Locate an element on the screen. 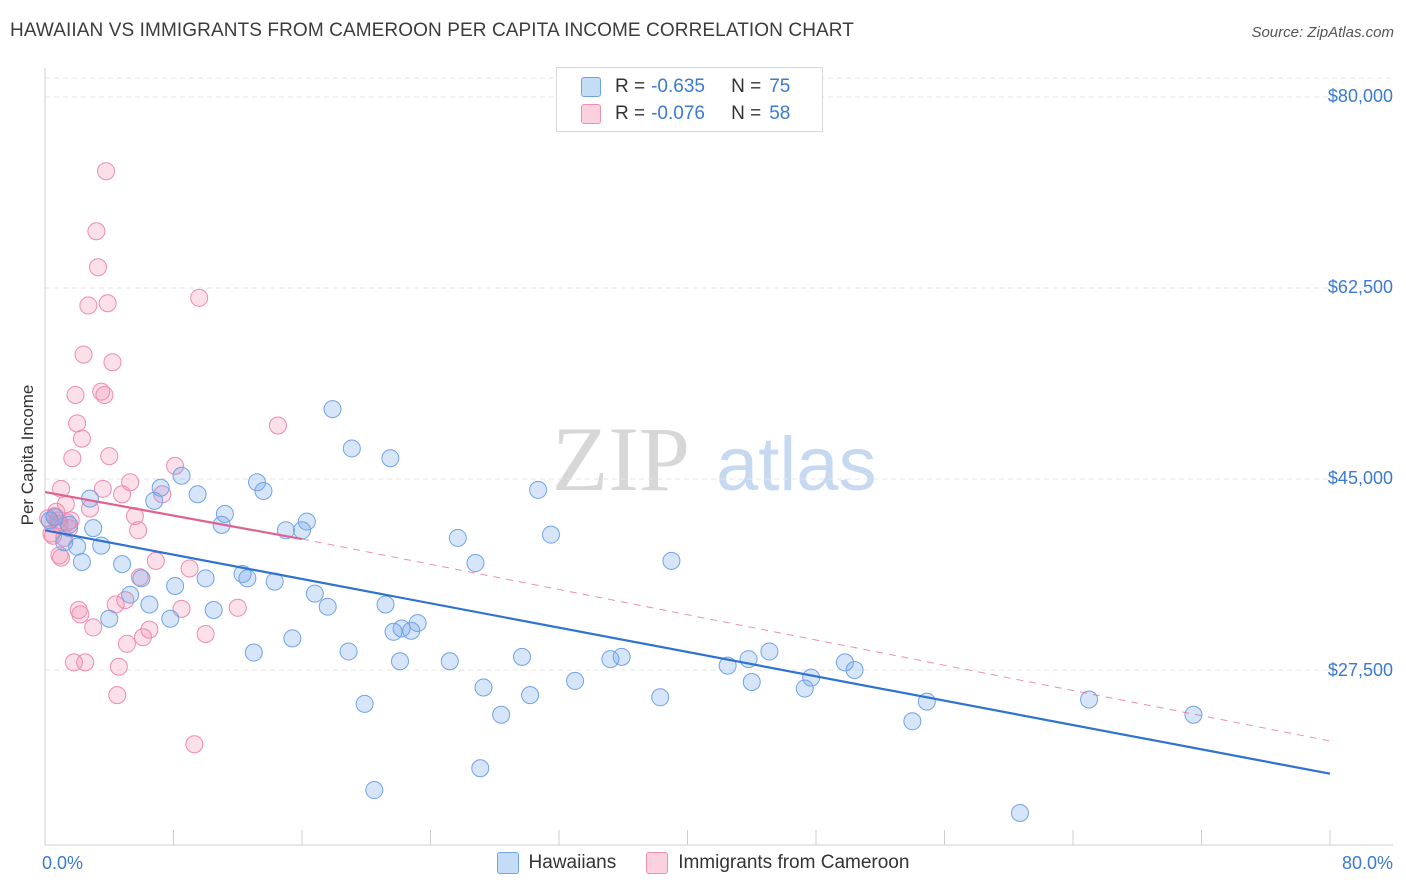 This screenshot has width=1406, height=892. legend-r-value: -0.076 is located at coordinates (678, 113).